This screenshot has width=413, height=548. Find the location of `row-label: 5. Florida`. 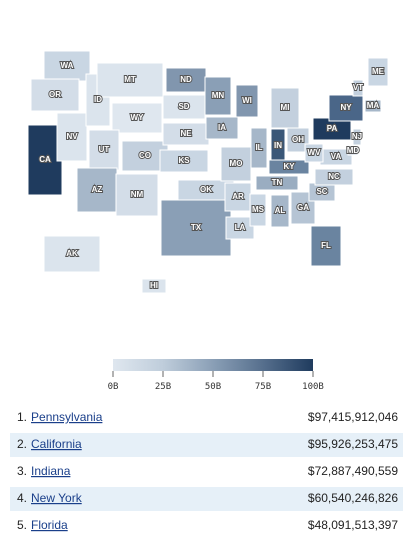

row-label: 5. Florida is located at coordinates (42, 525).